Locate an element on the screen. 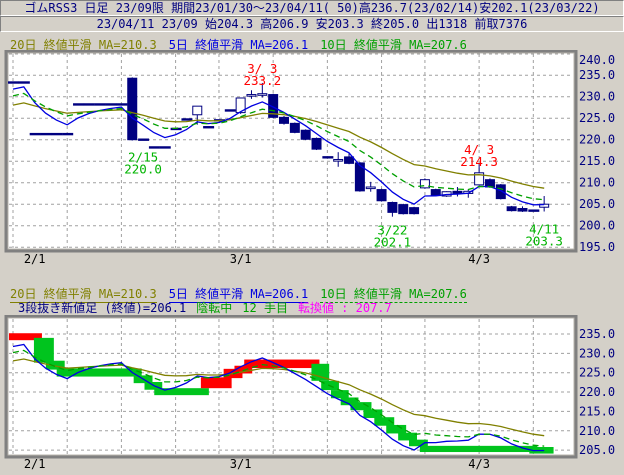 The image size is (624, 475). x-tick-label: 3/1 is located at coordinates (241, 464).